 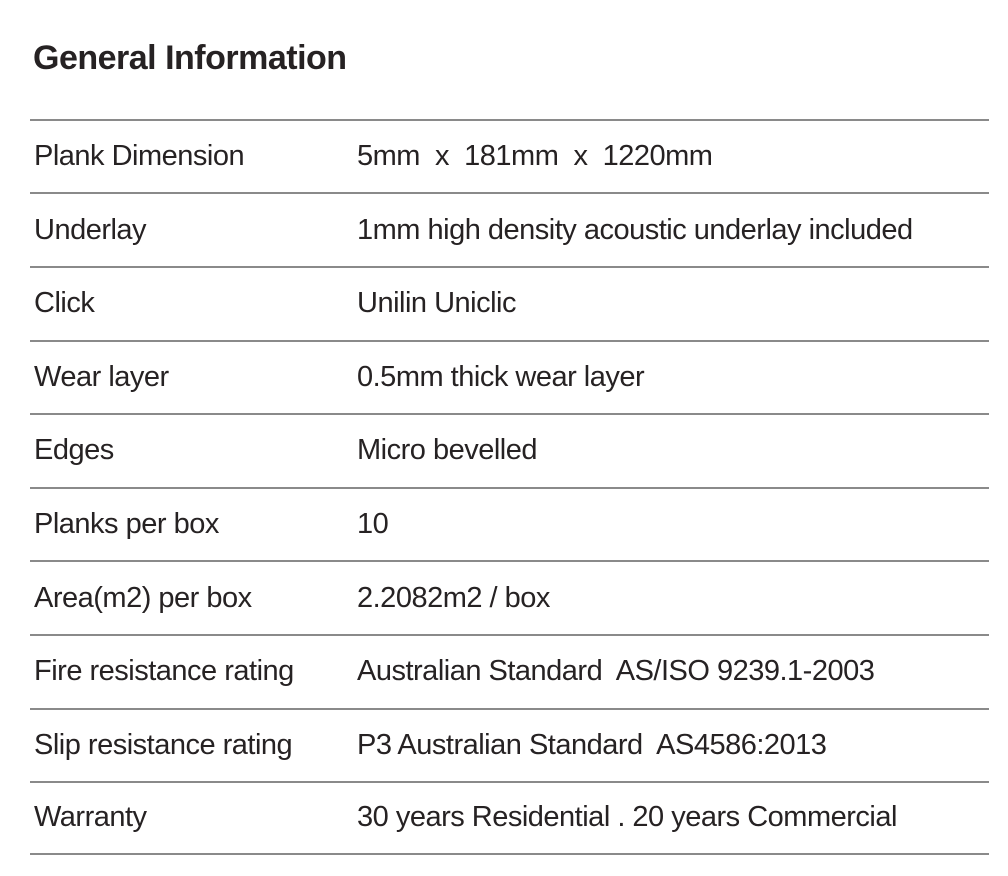 What do you see at coordinates (143, 597) in the screenshot?
I see `spec-label: Area(m2) per box` at bounding box center [143, 597].